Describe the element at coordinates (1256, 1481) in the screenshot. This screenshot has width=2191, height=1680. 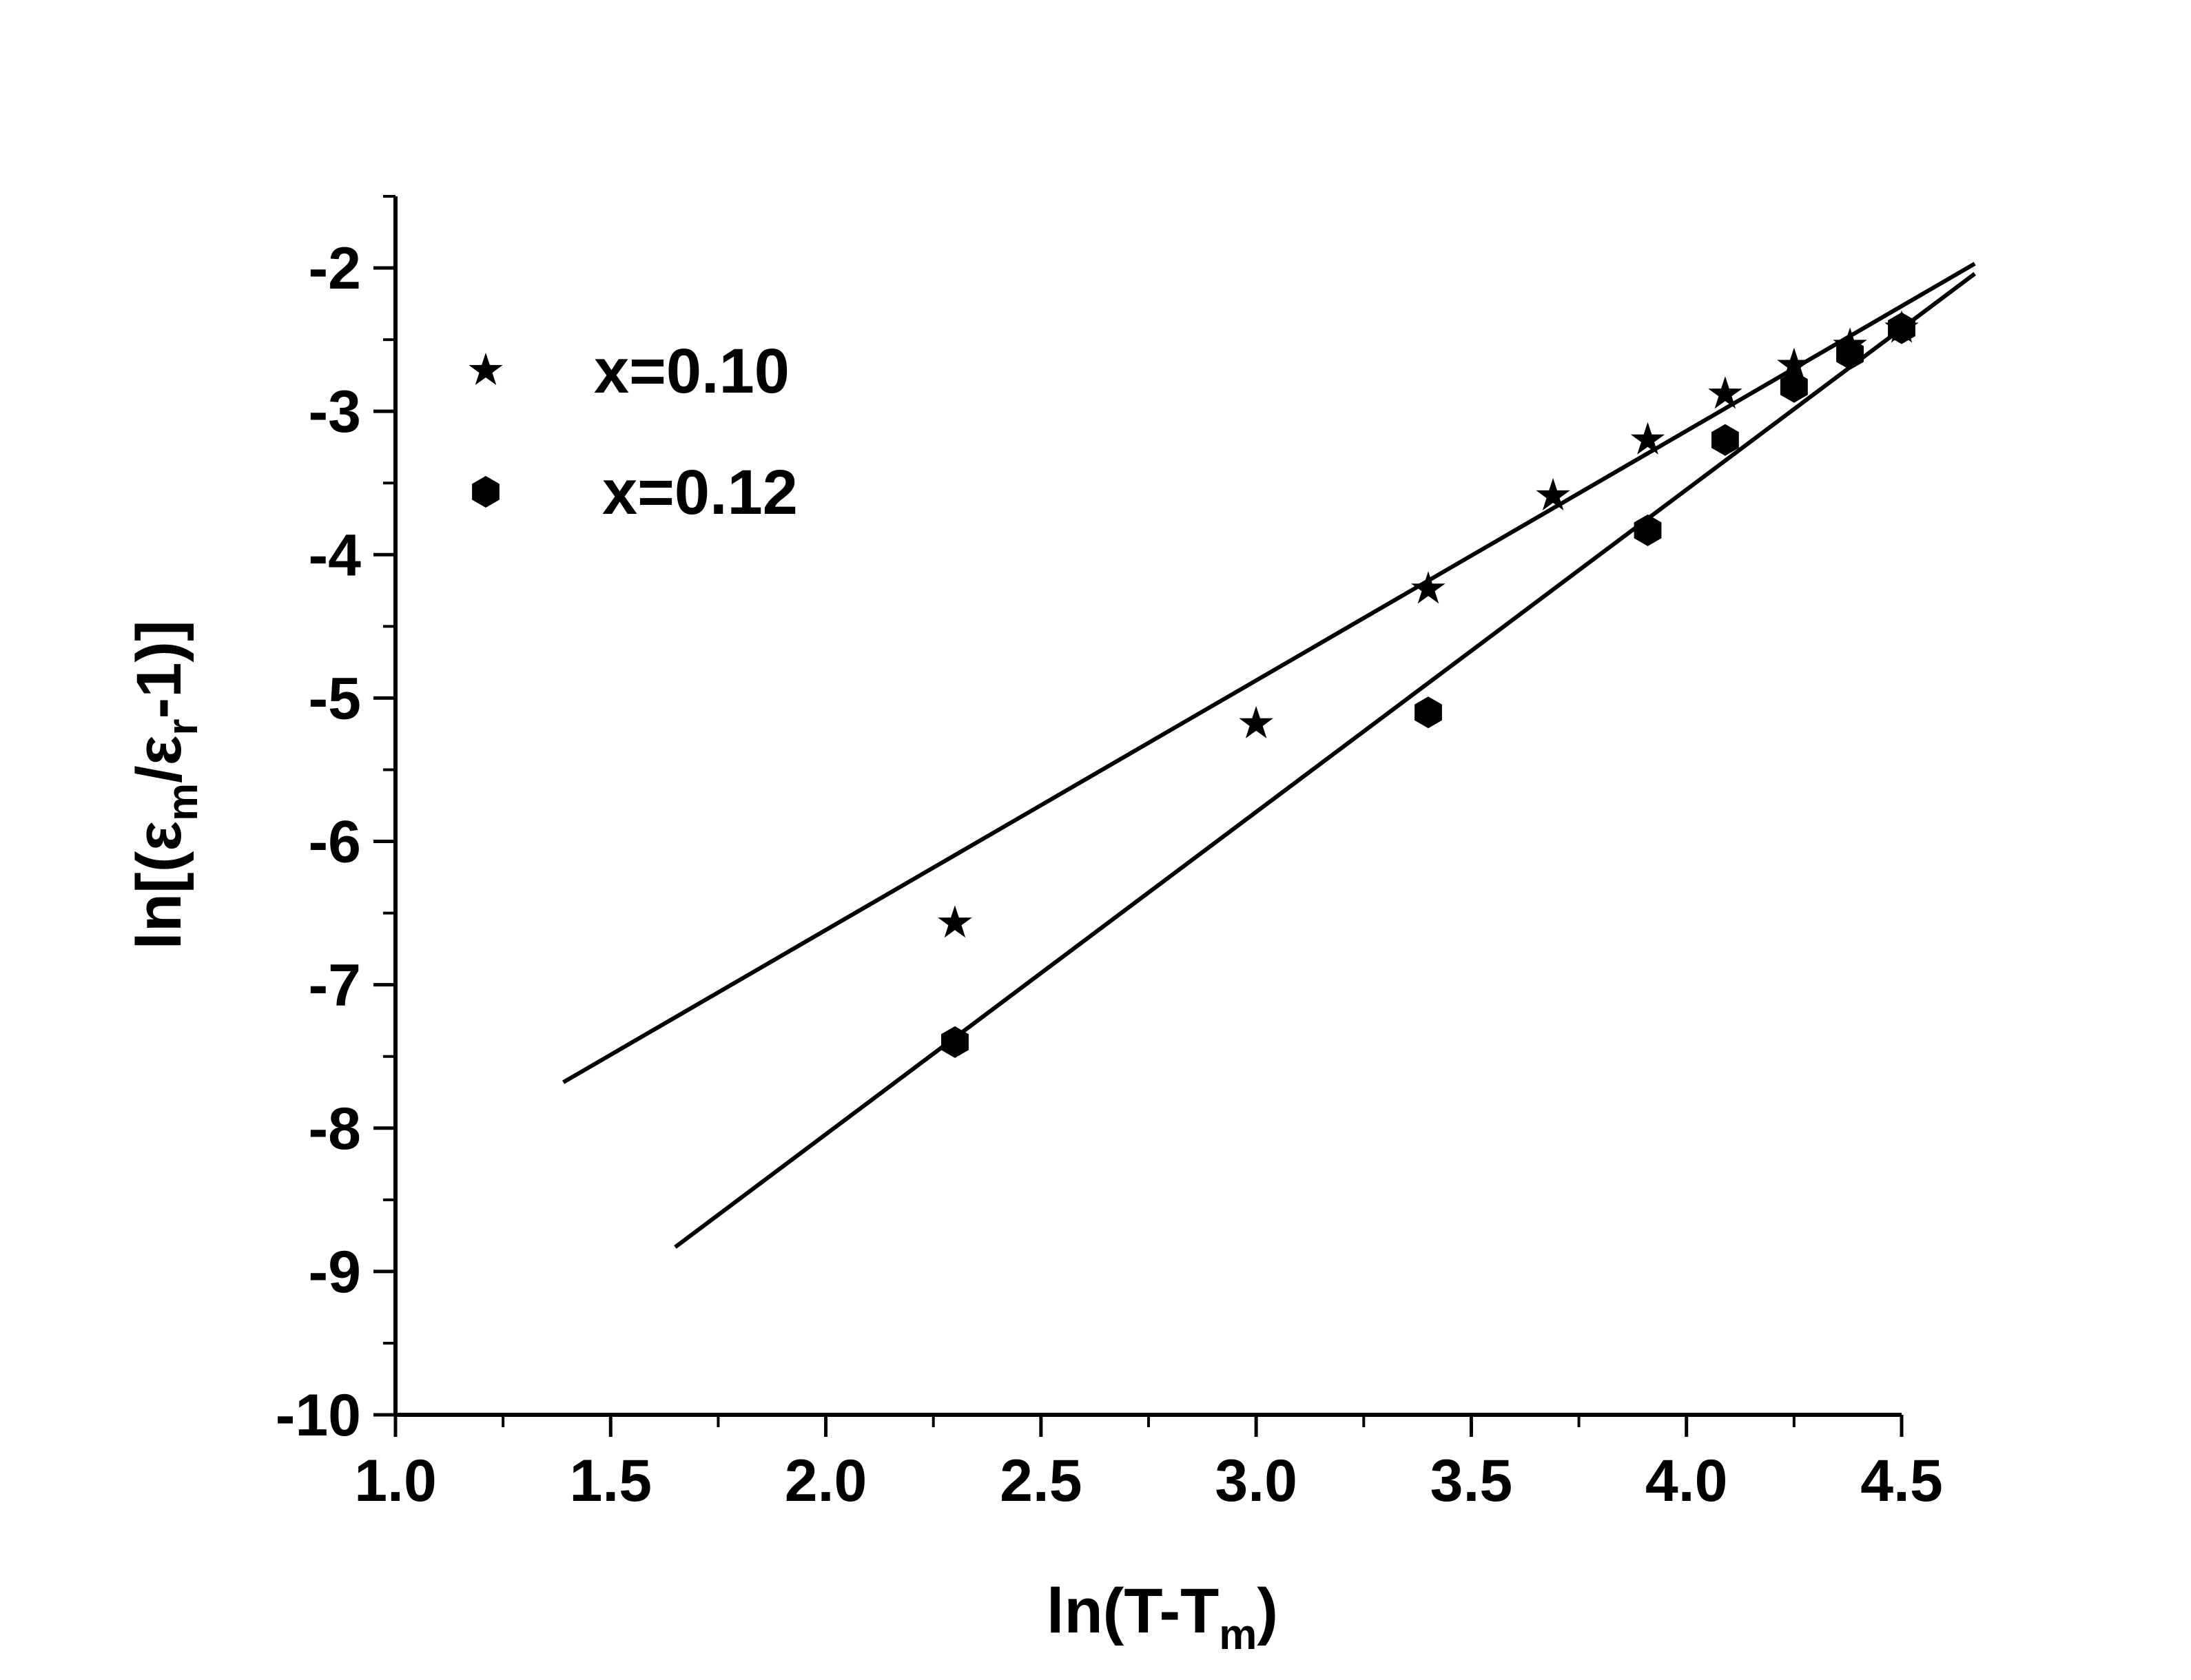
I see `x-tick-label: 3.0` at that location.